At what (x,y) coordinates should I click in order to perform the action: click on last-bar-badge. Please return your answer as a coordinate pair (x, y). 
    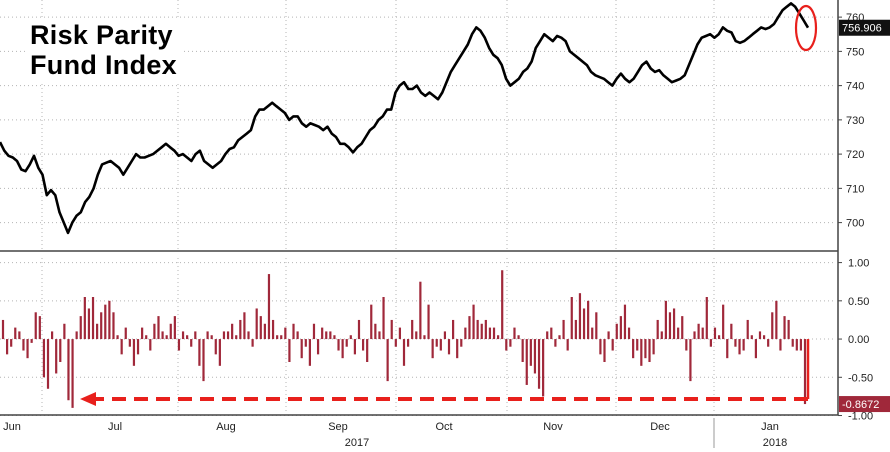
    Looking at the image, I should click on (864, 404).